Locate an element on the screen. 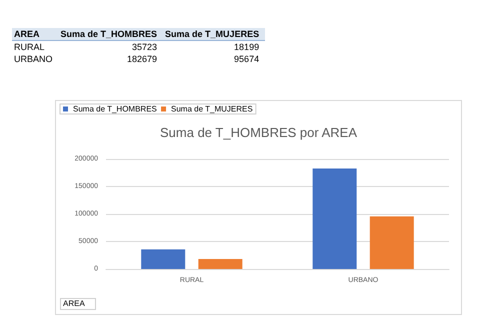  data-label: 182679 is located at coordinates (142, 59).